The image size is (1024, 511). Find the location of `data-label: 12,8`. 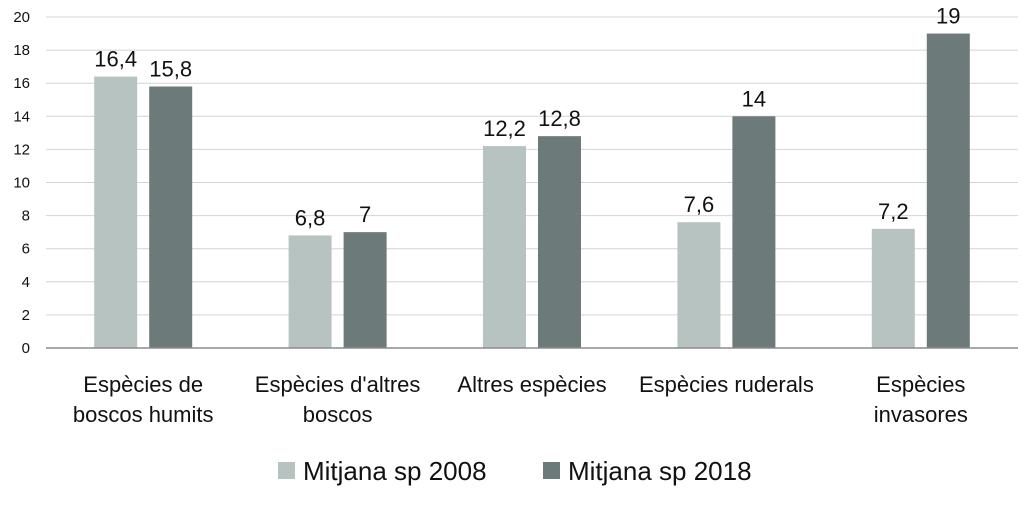

data-label: 12,8 is located at coordinates (559, 118).